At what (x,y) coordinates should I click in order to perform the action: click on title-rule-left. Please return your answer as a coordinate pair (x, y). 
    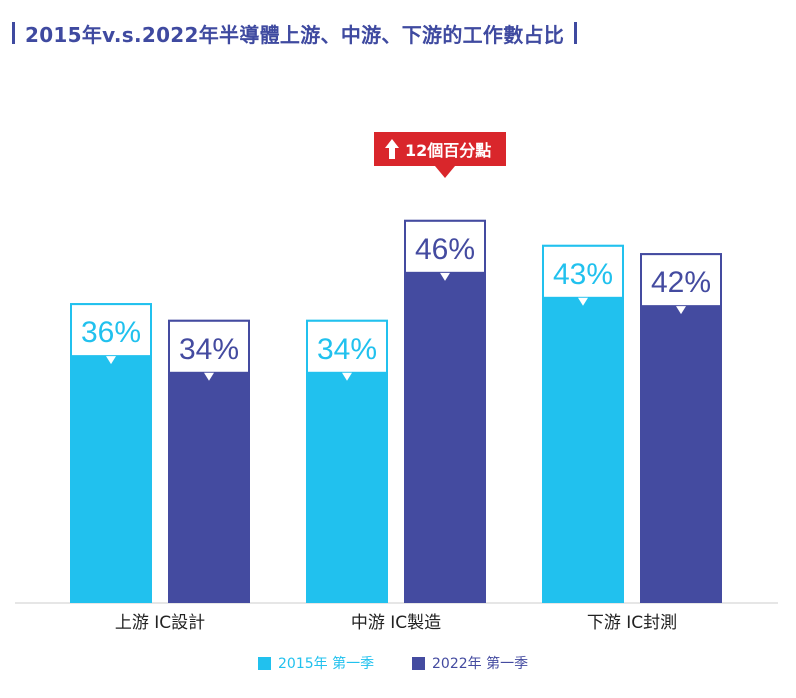
    Looking at the image, I should click on (13, 33).